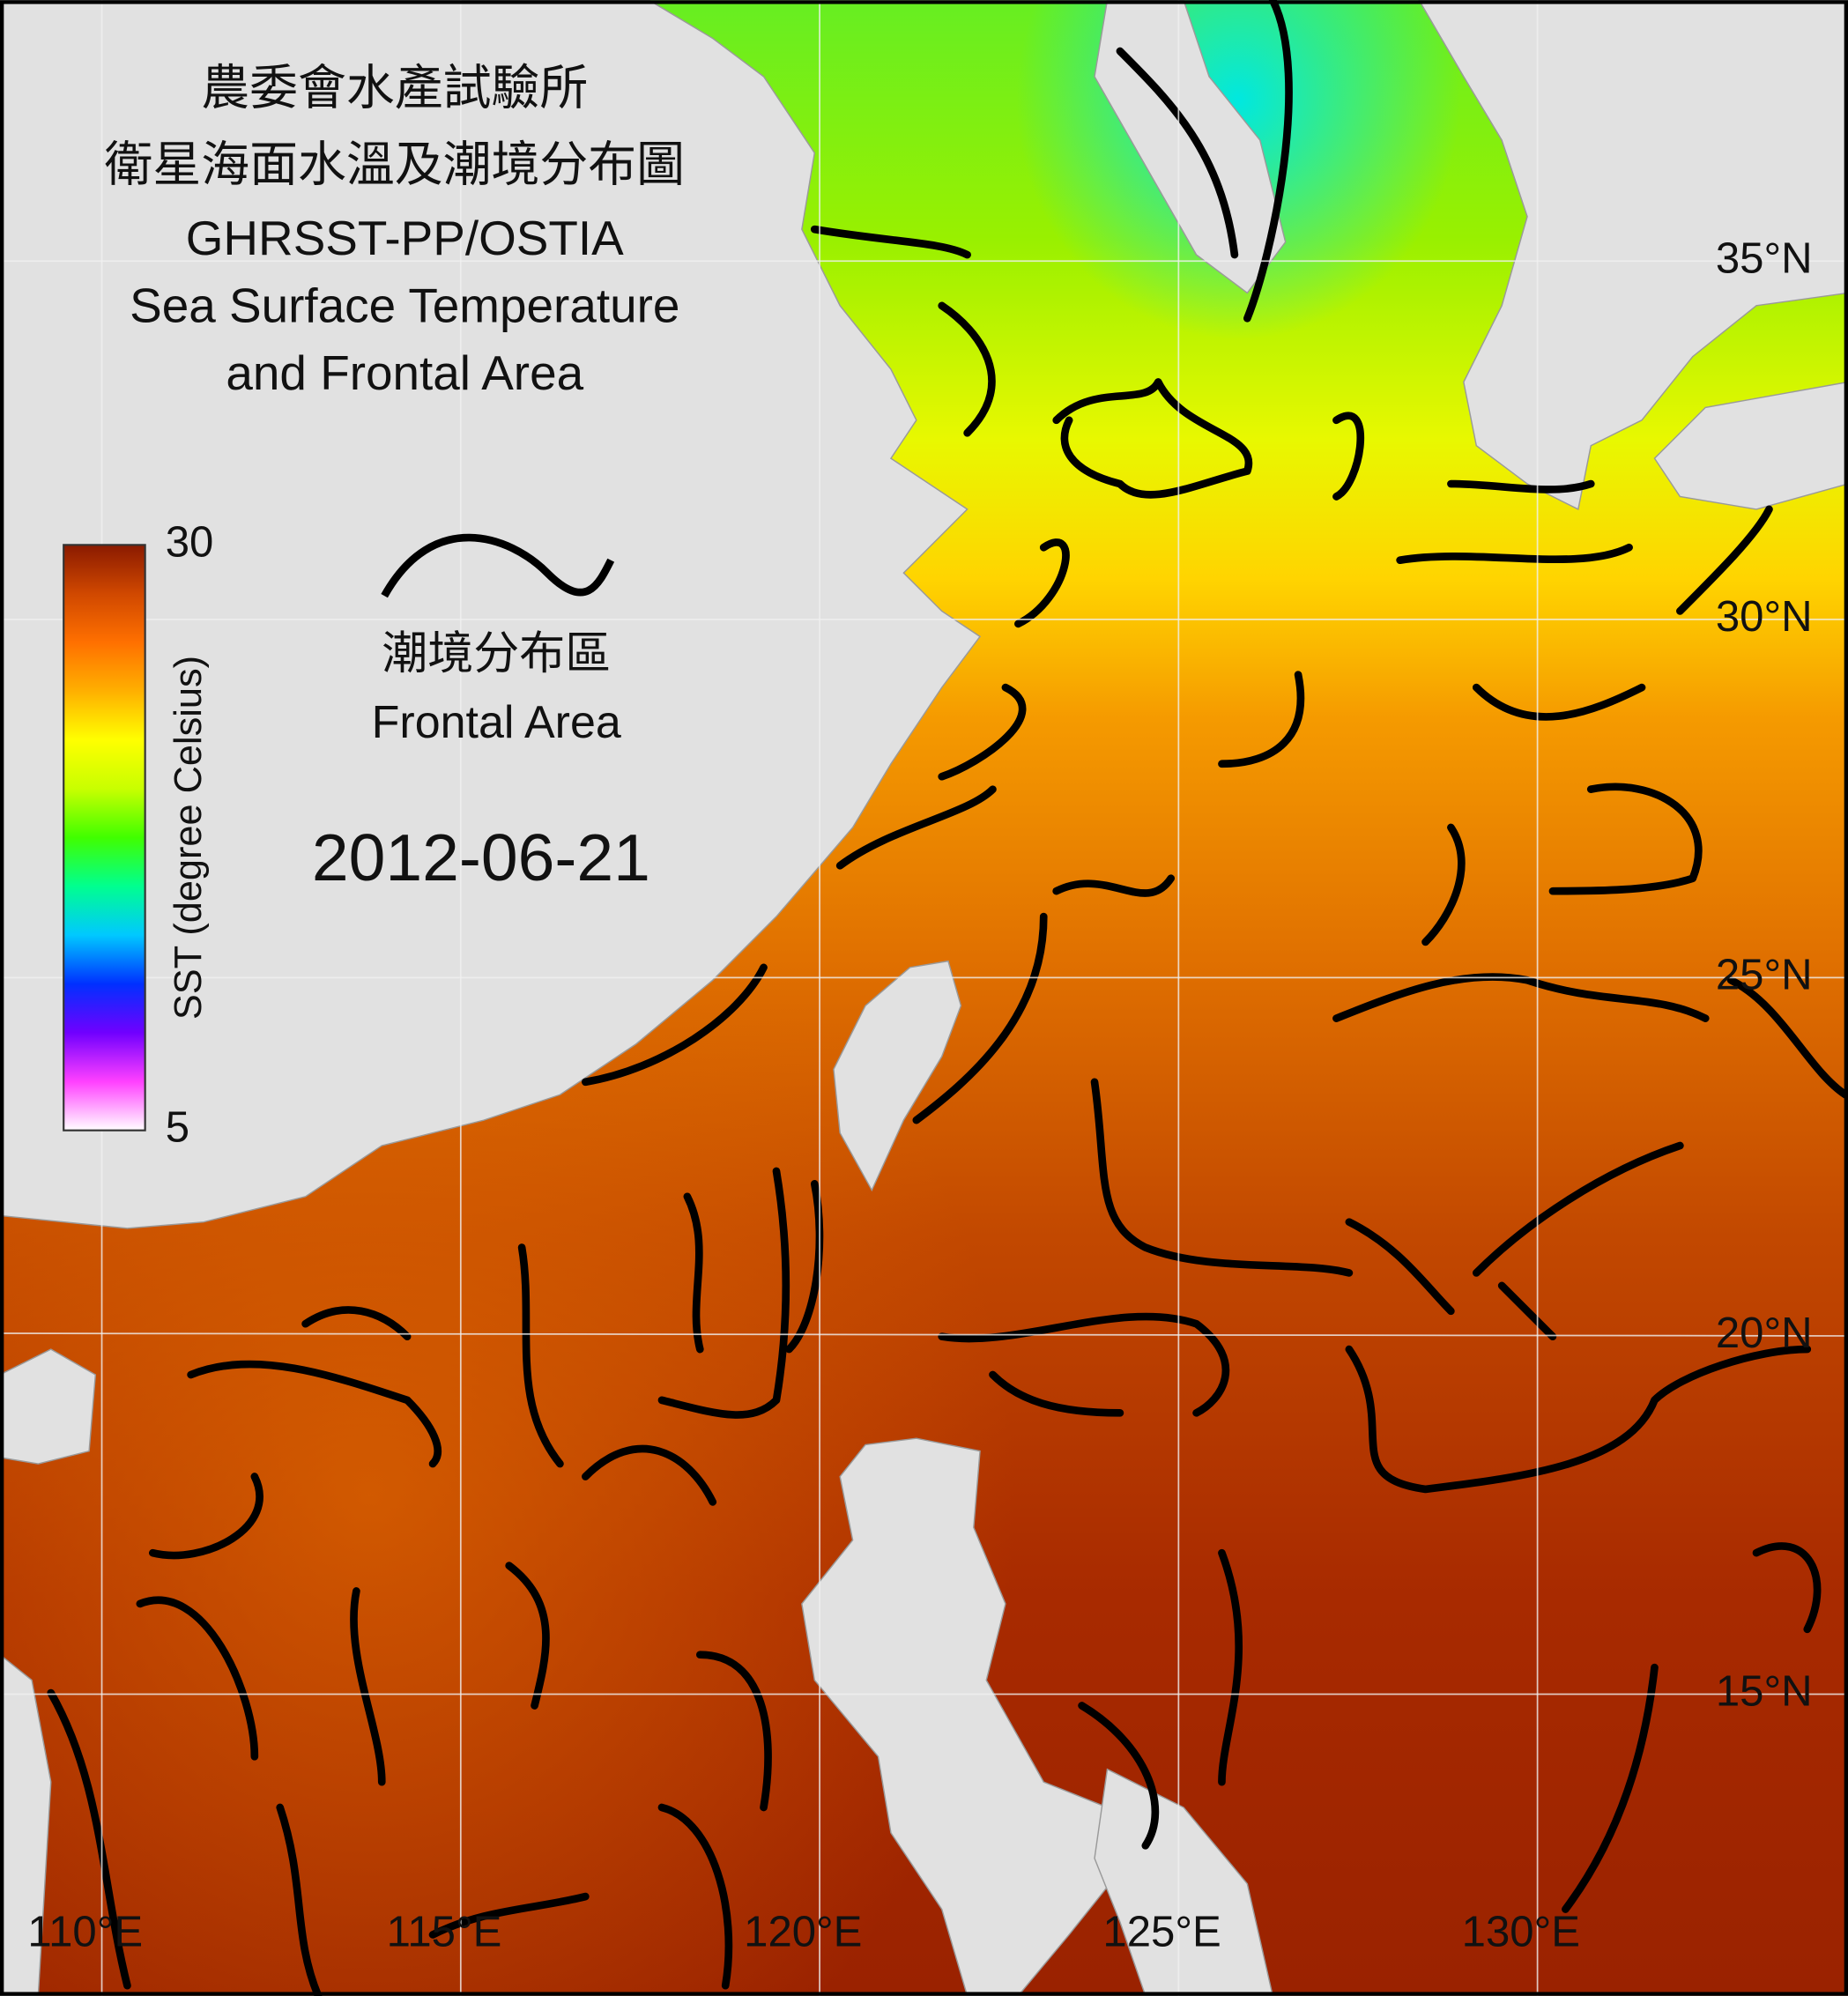 The width and height of the screenshot is (1848, 1996). What do you see at coordinates (405, 305) in the screenshot?
I see `title-en-2: Sea Surface Temperature` at bounding box center [405, 305].